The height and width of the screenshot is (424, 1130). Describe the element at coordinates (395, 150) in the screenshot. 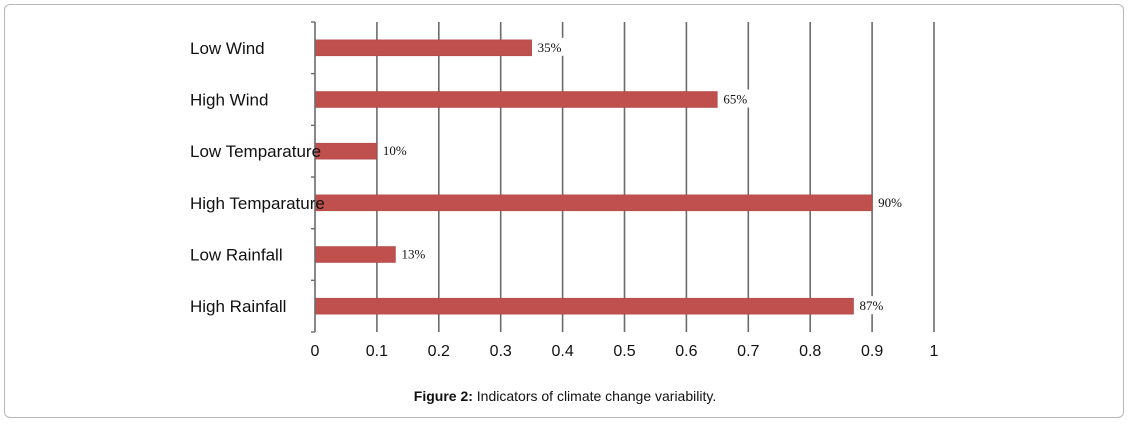

I see `data-label: 10%` at that location.